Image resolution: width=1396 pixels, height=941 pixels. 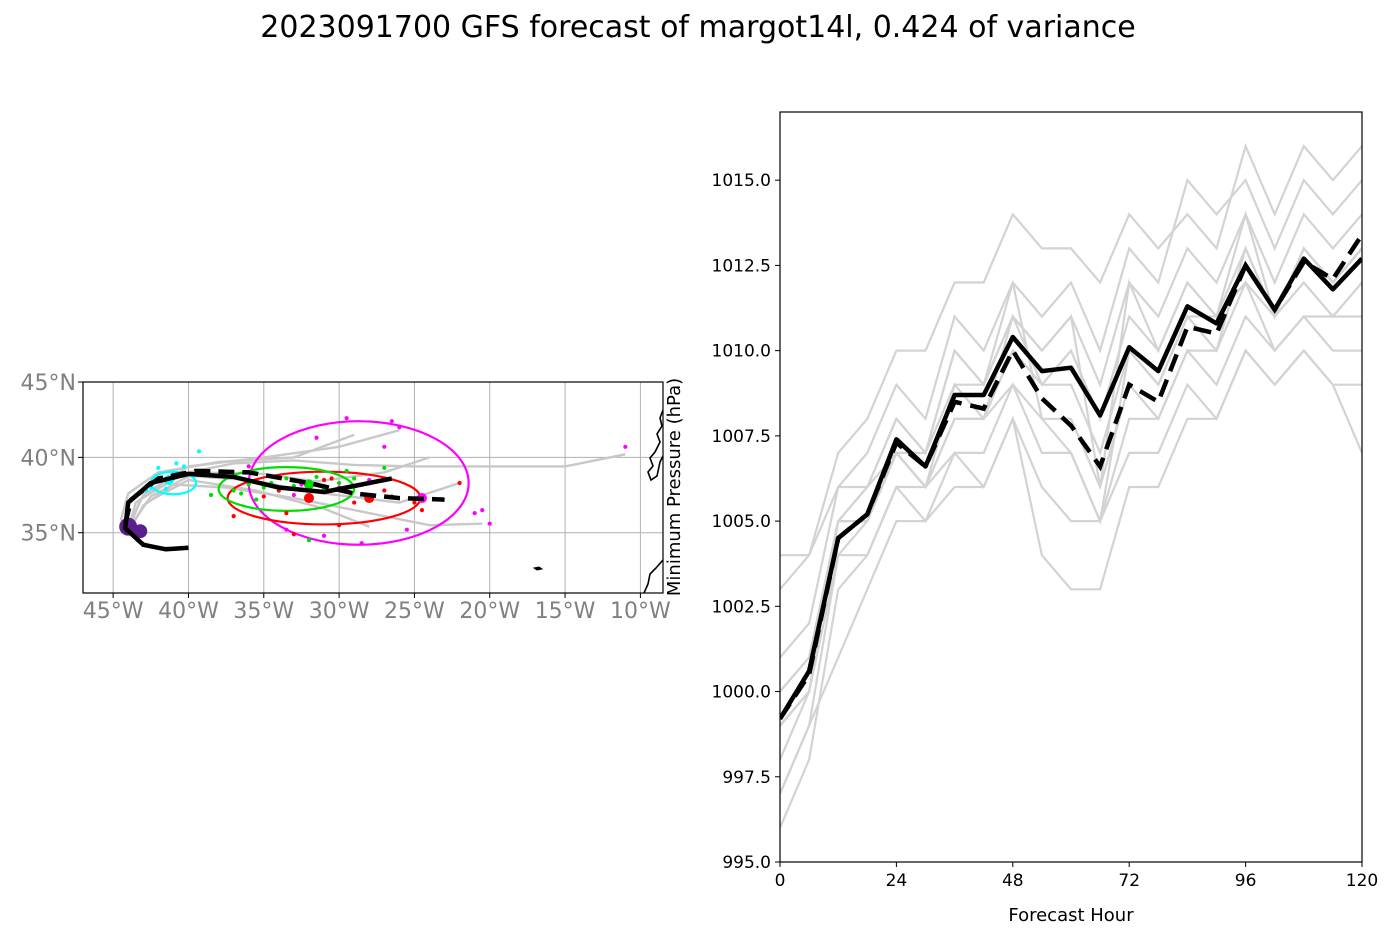 What do you see at coordinates (1076, 876) in the screenshot?
I see `pressure-x-ticks: 0 24 48 72 96 120` at bounding box center [1076, 876].